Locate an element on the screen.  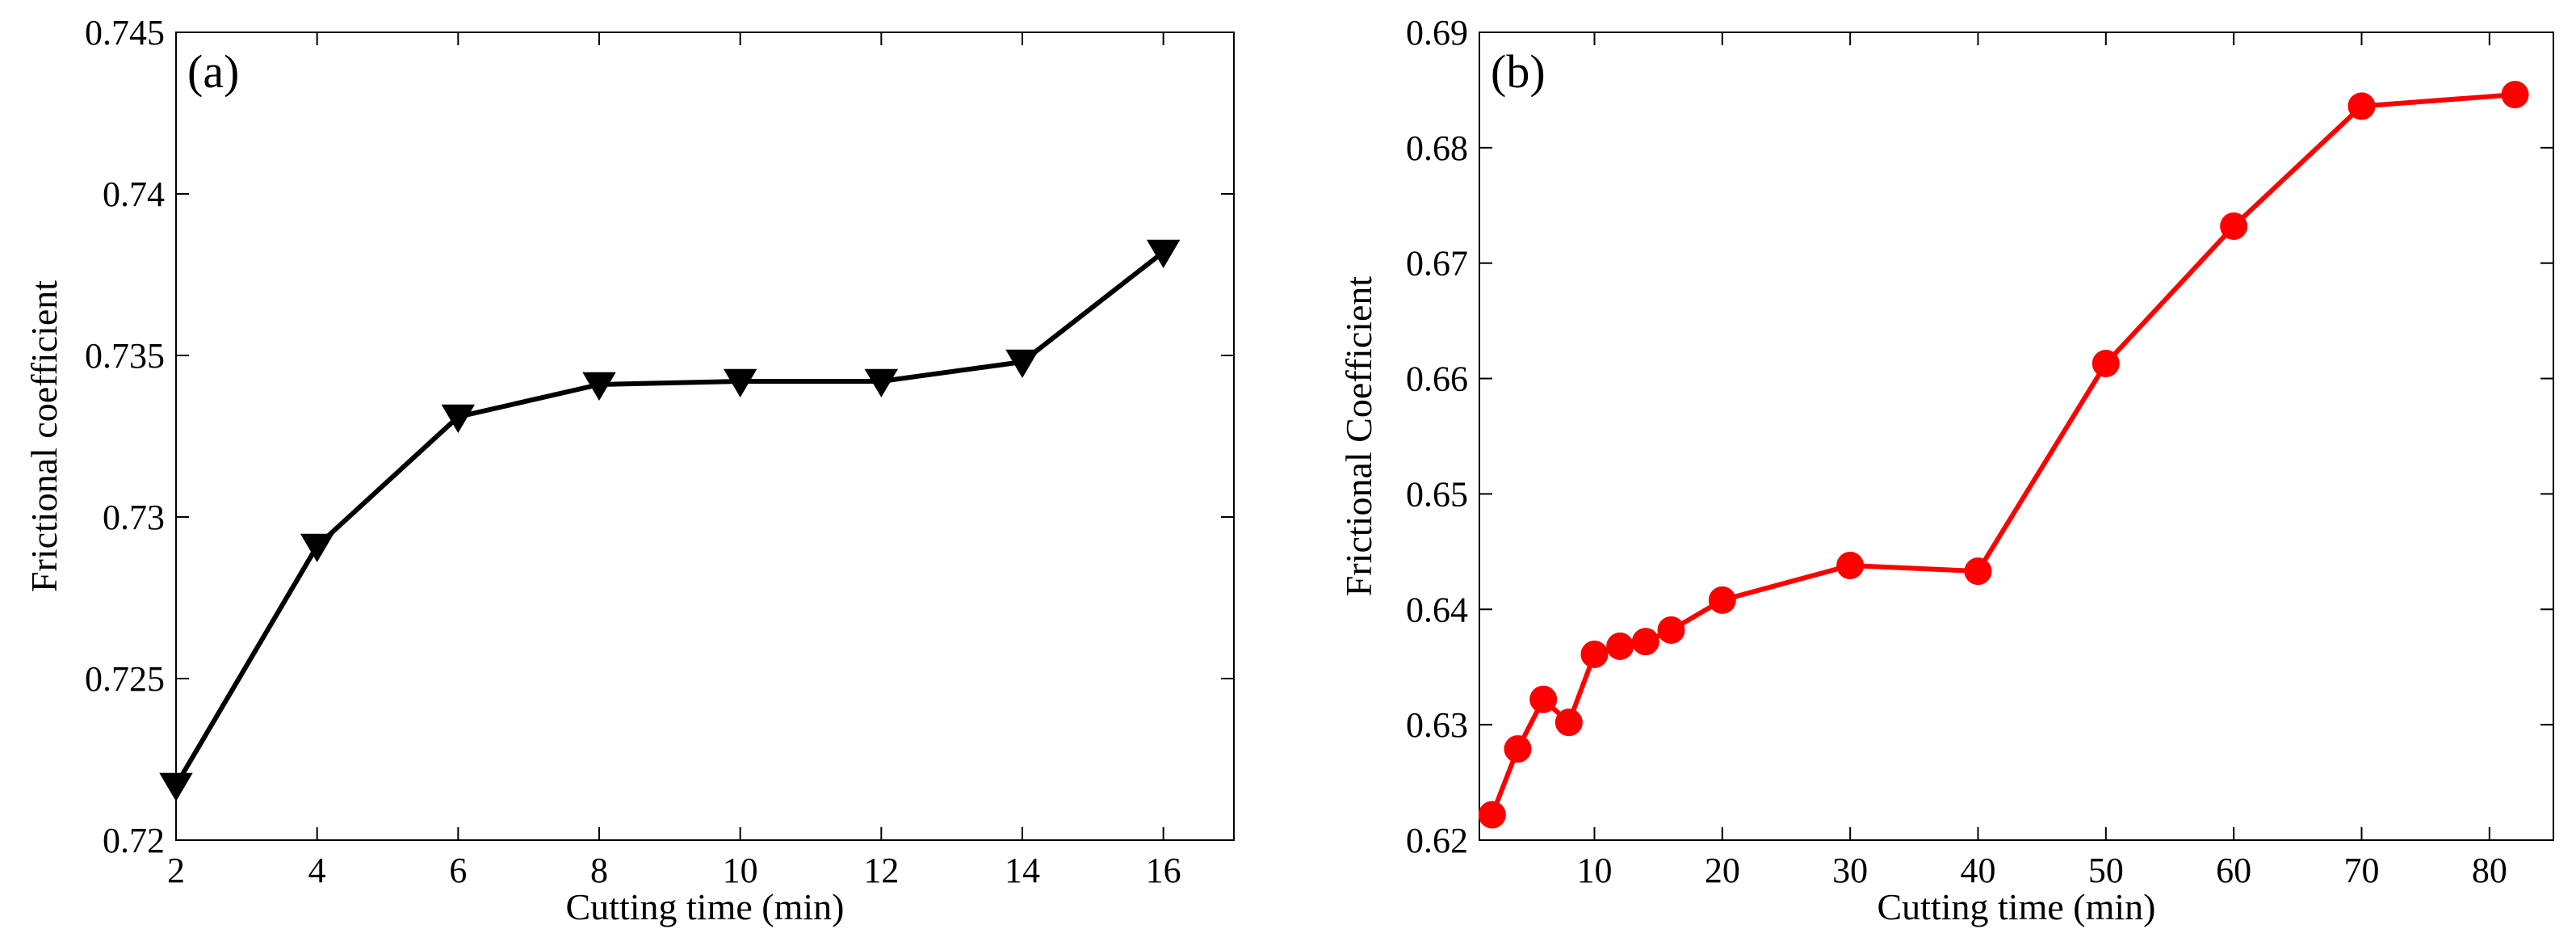
panel-b-y-tick-label: 0.66 is located at coordinates (1437, 379).